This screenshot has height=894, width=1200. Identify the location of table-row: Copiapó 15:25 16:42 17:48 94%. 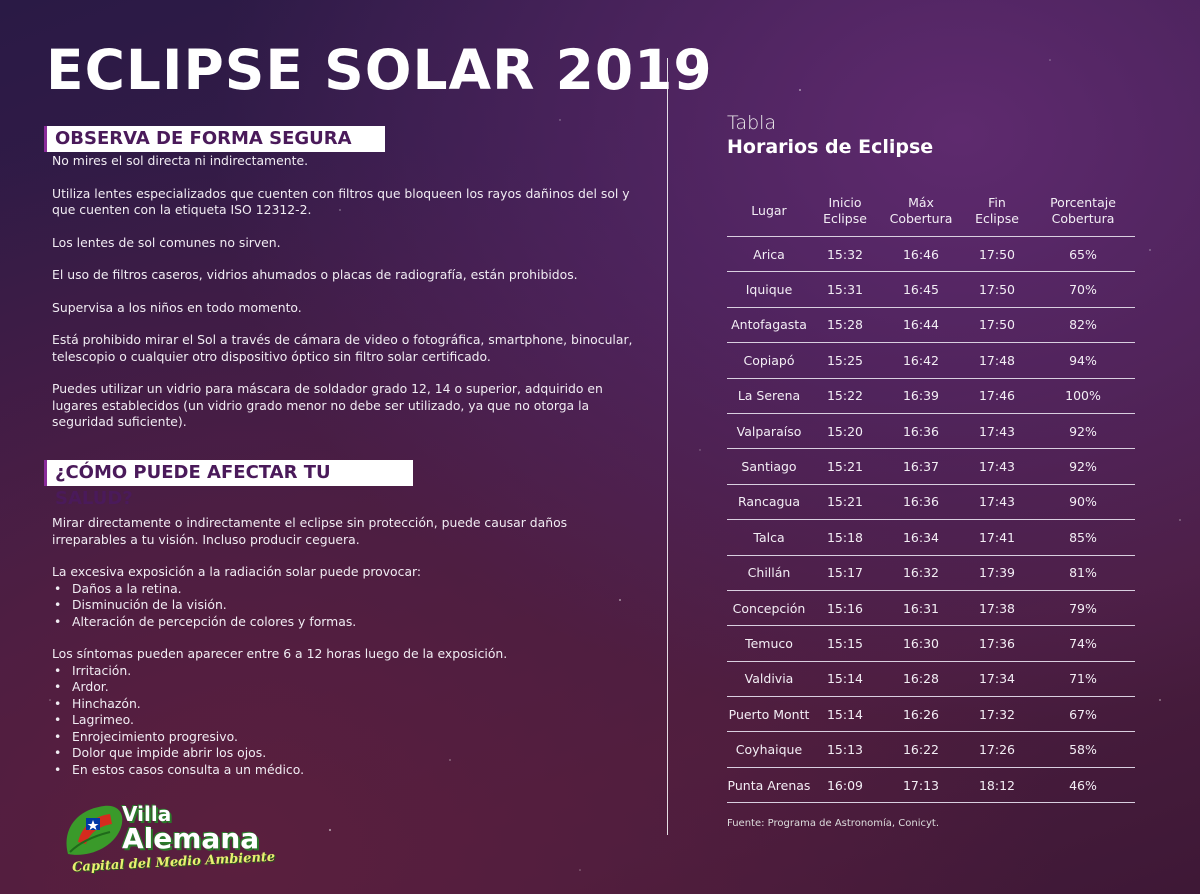
(931, 360).